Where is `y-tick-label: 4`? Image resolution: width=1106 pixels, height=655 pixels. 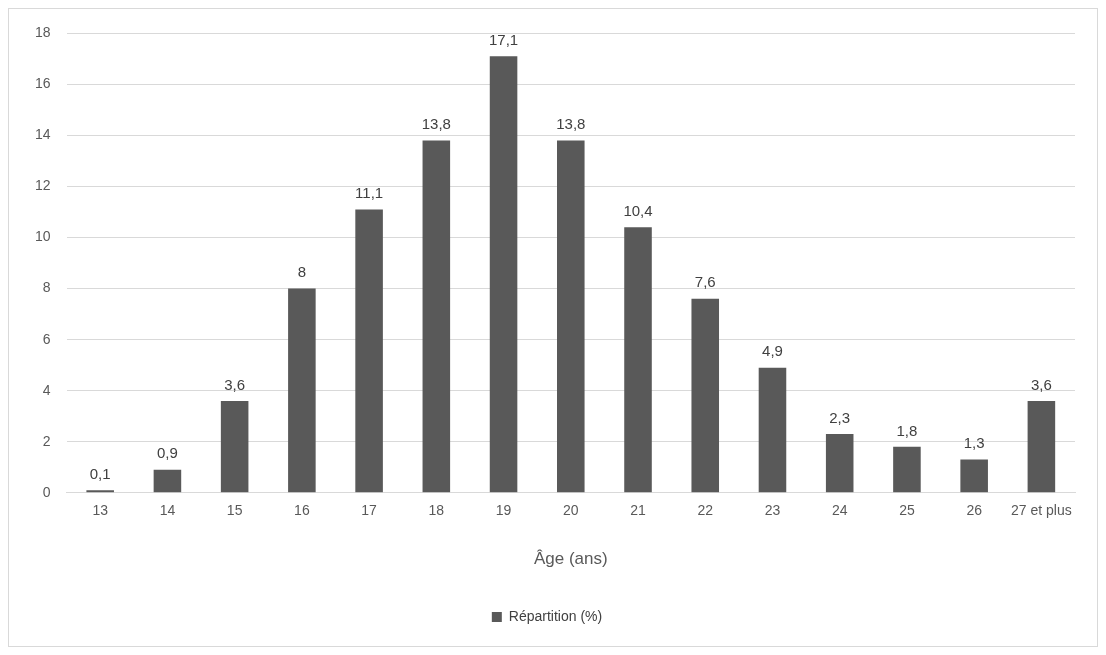
y-tick-label: 4 is located at coordinates (46, 389).